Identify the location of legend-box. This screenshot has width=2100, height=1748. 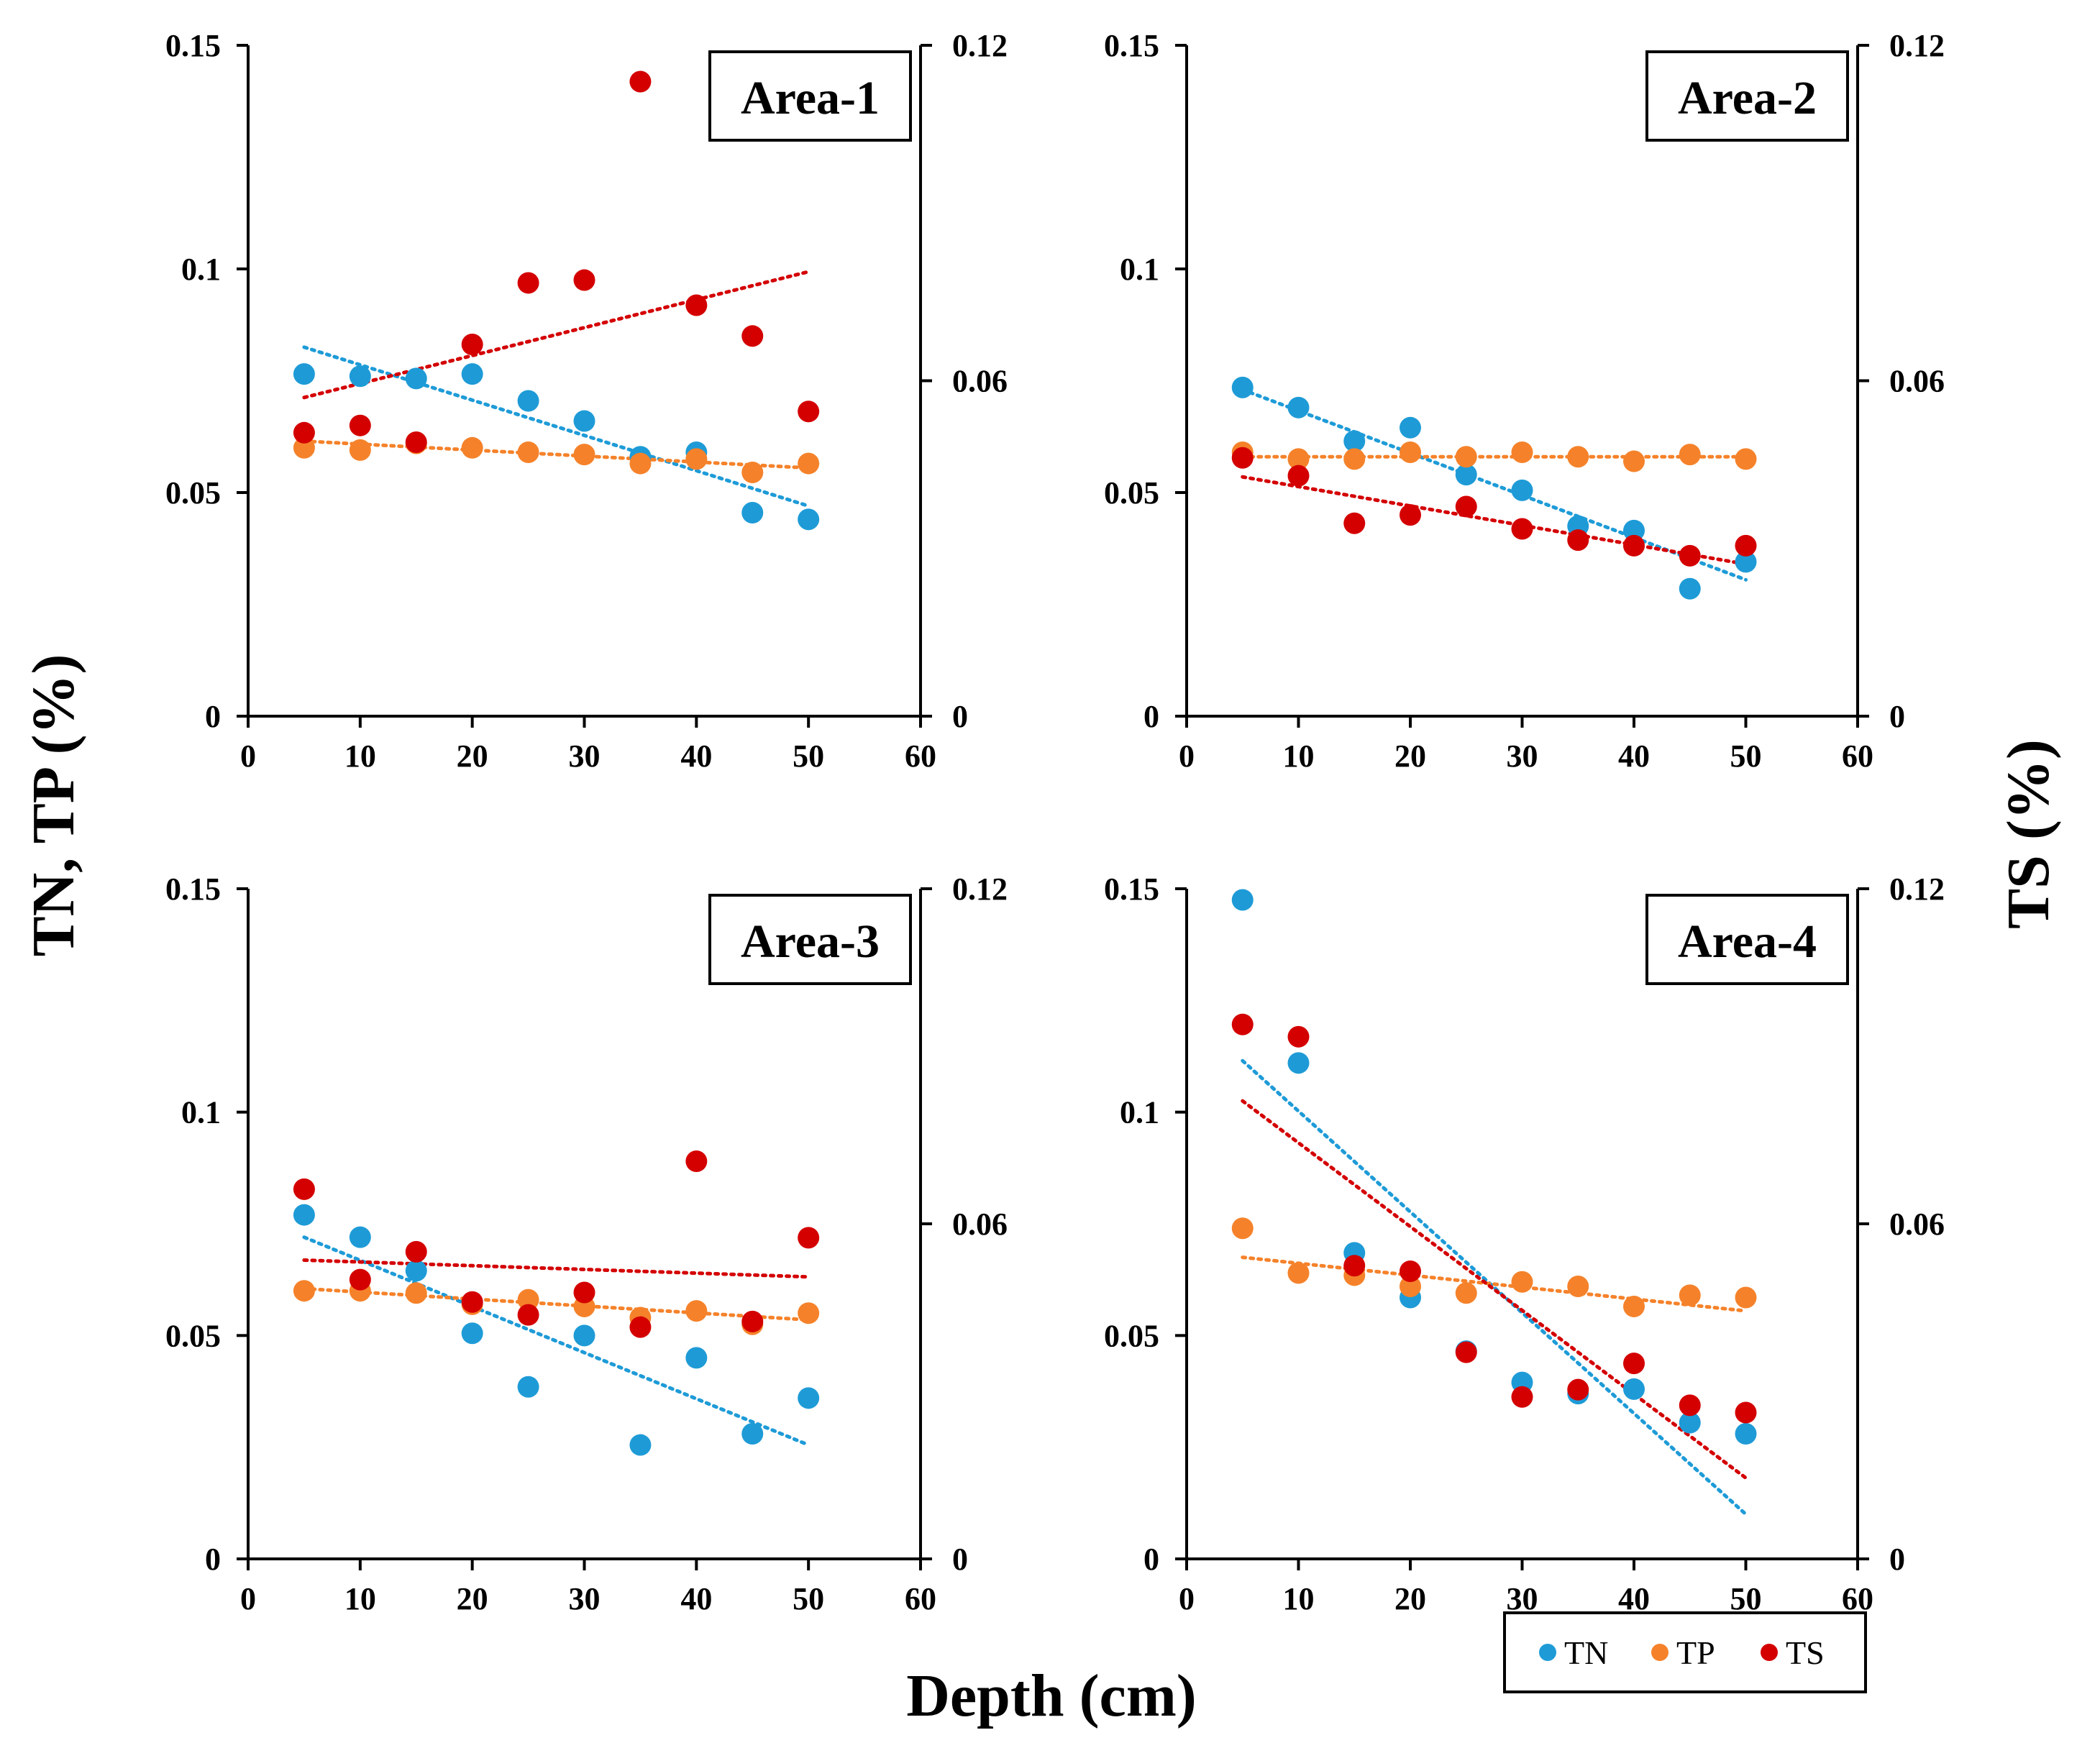
(1685, 1652).